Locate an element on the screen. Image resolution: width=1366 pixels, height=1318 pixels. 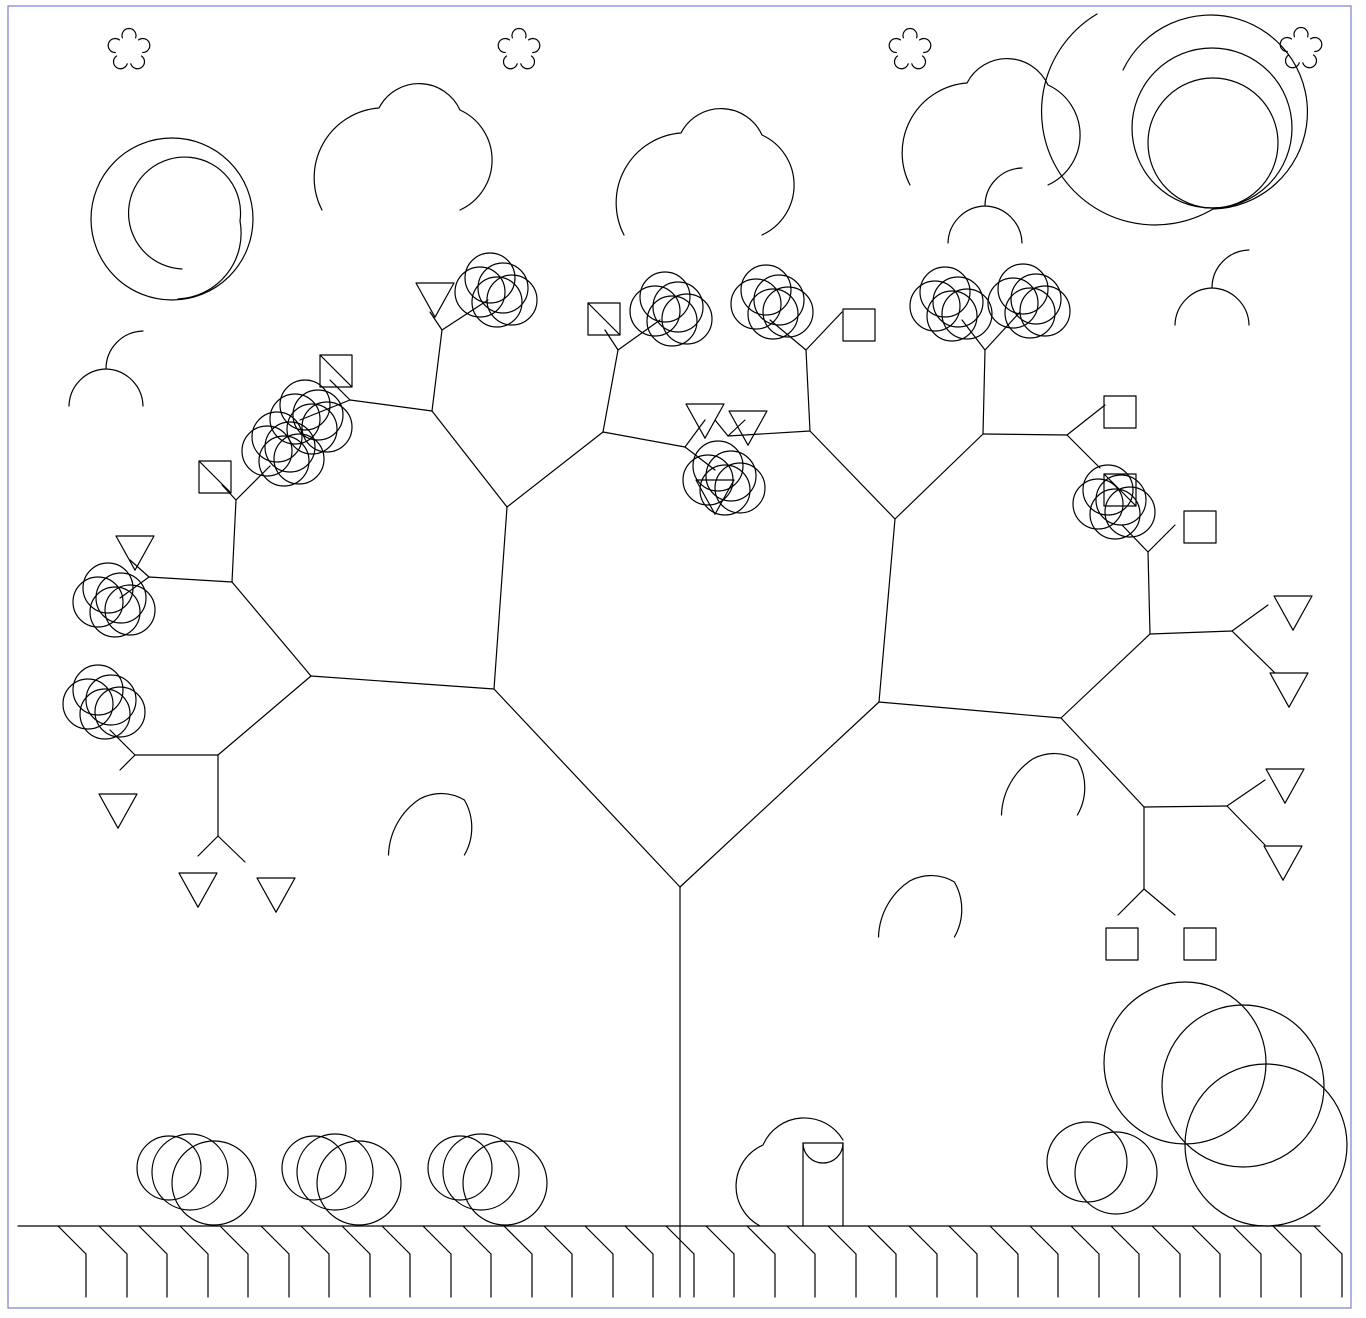
flowers is located at coordinates (715, 48).